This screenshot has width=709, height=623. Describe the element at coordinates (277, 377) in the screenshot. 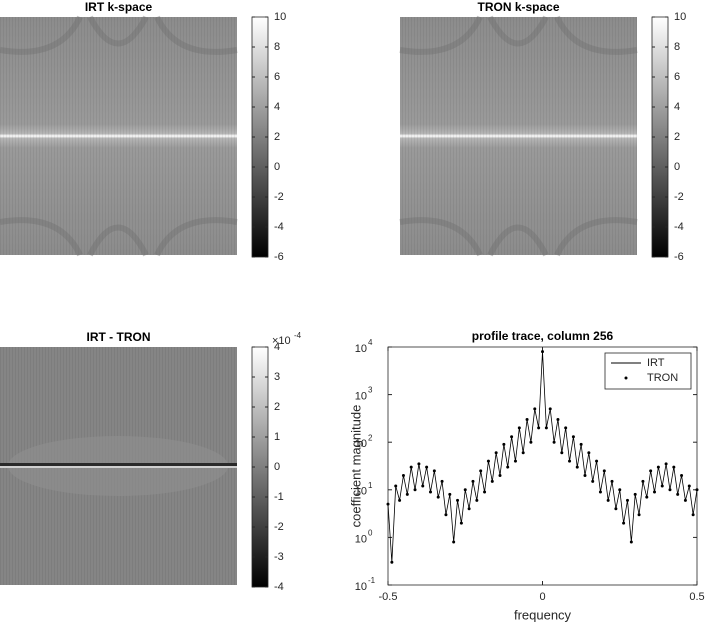

I see `colorbar-tick-label: 3` at that location.